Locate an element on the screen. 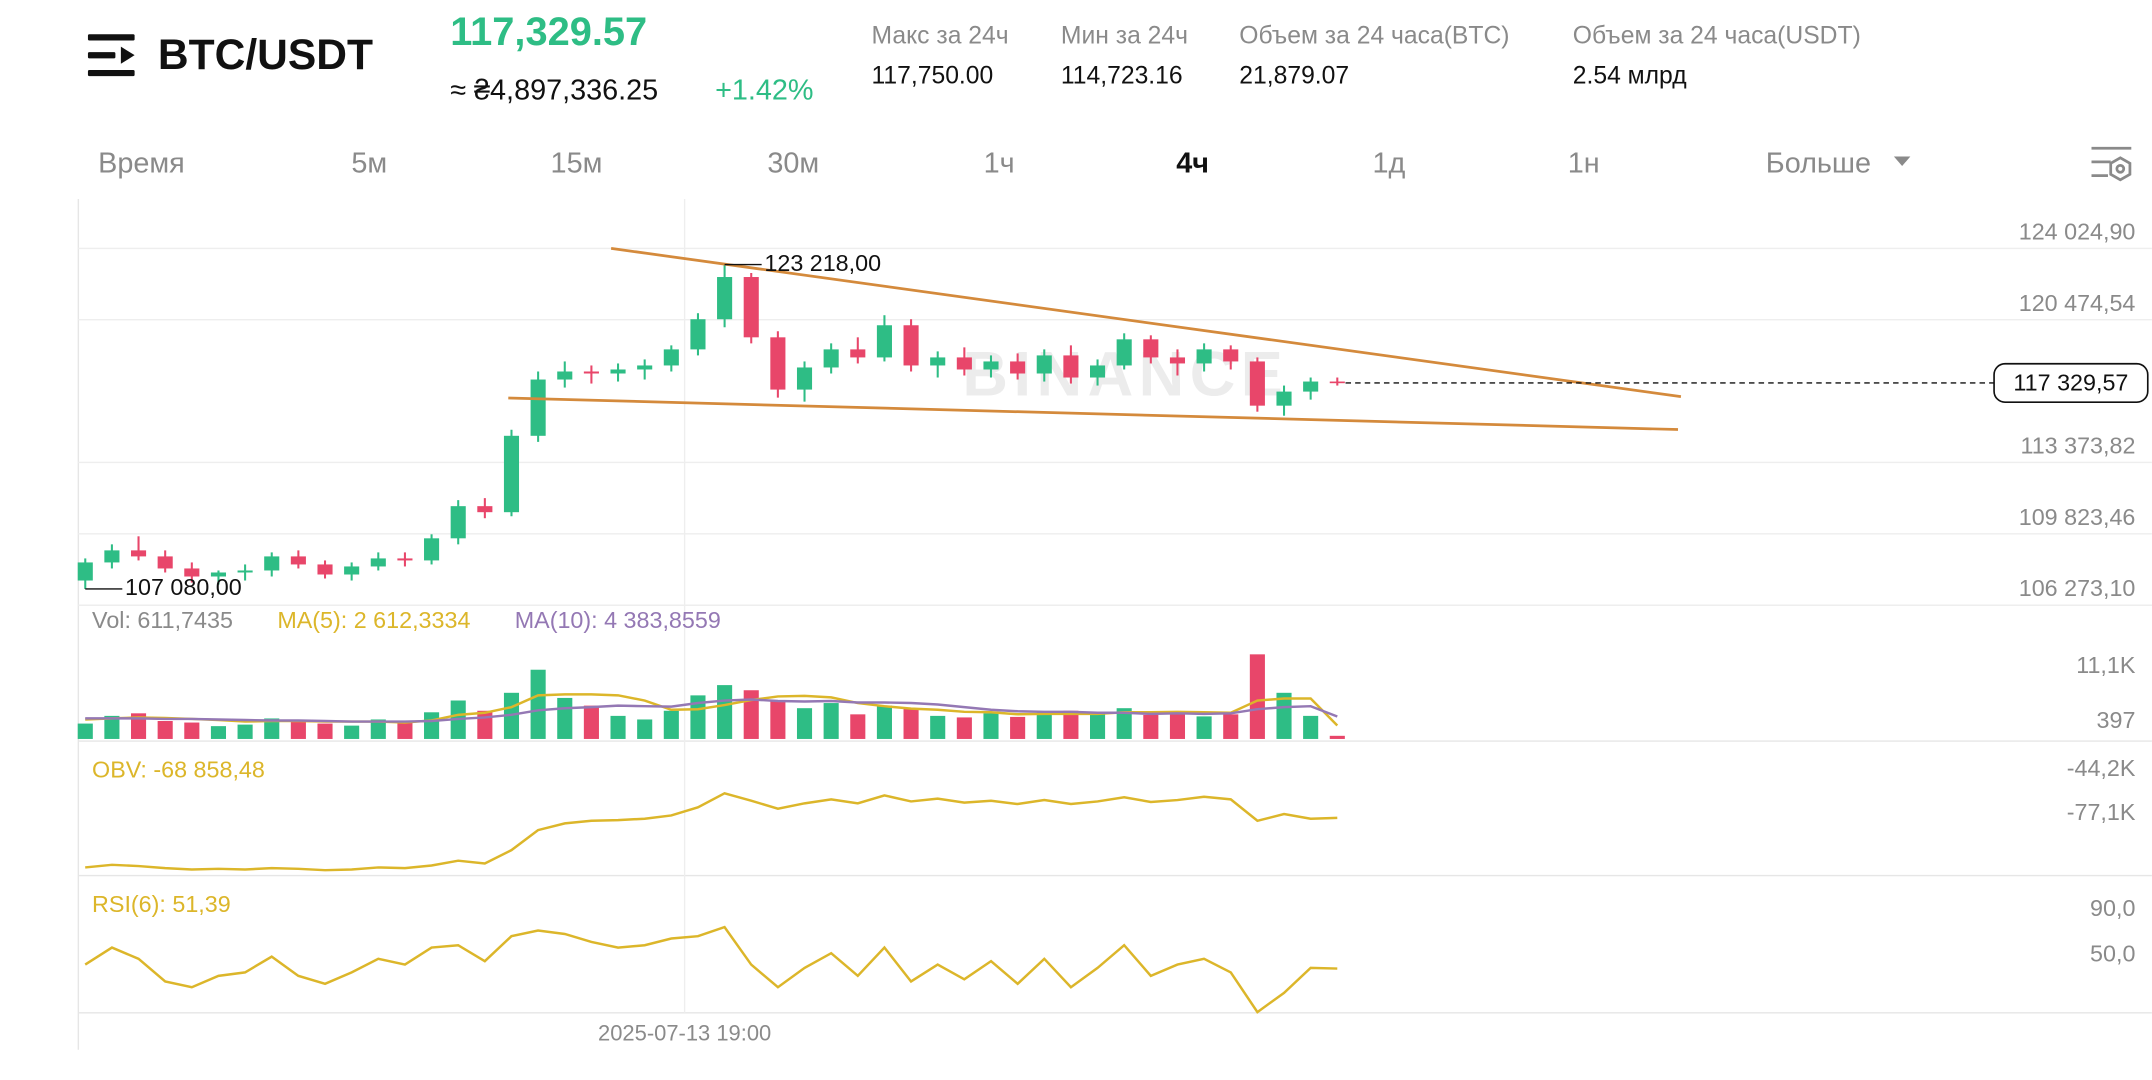 The image size is (2152, 1080). symbol: BTC/USDT is located at coordinates (265, 55).